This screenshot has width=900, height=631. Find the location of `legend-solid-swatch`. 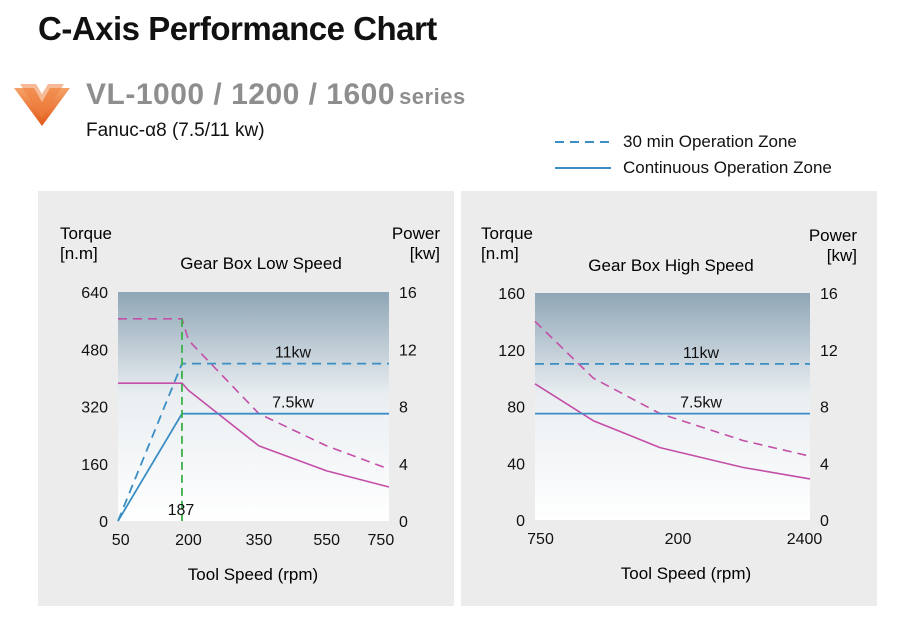

legend-solid-swatch is located at coordinates (583, 168).